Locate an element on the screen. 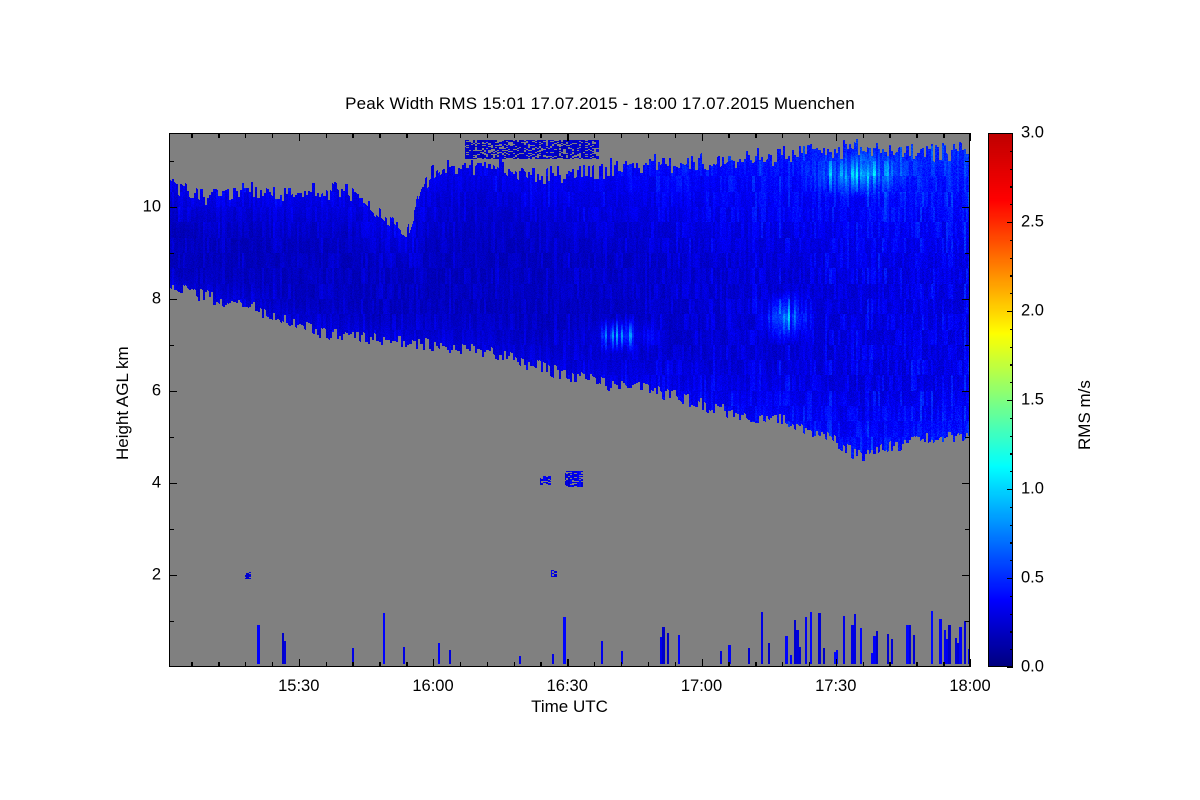 The width and height of the screenshot is (1200, 800). x-tick-label: 16:30 is located at coordinates (567, 686).